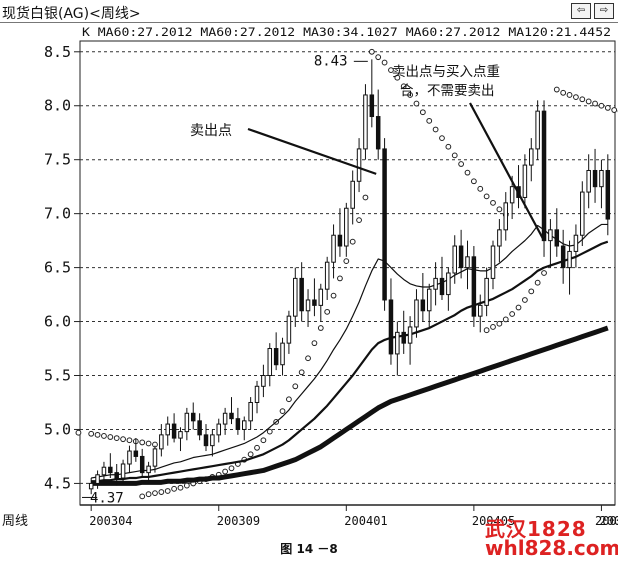  I want to click on x-axis-title: 周线, so click(15, 521).